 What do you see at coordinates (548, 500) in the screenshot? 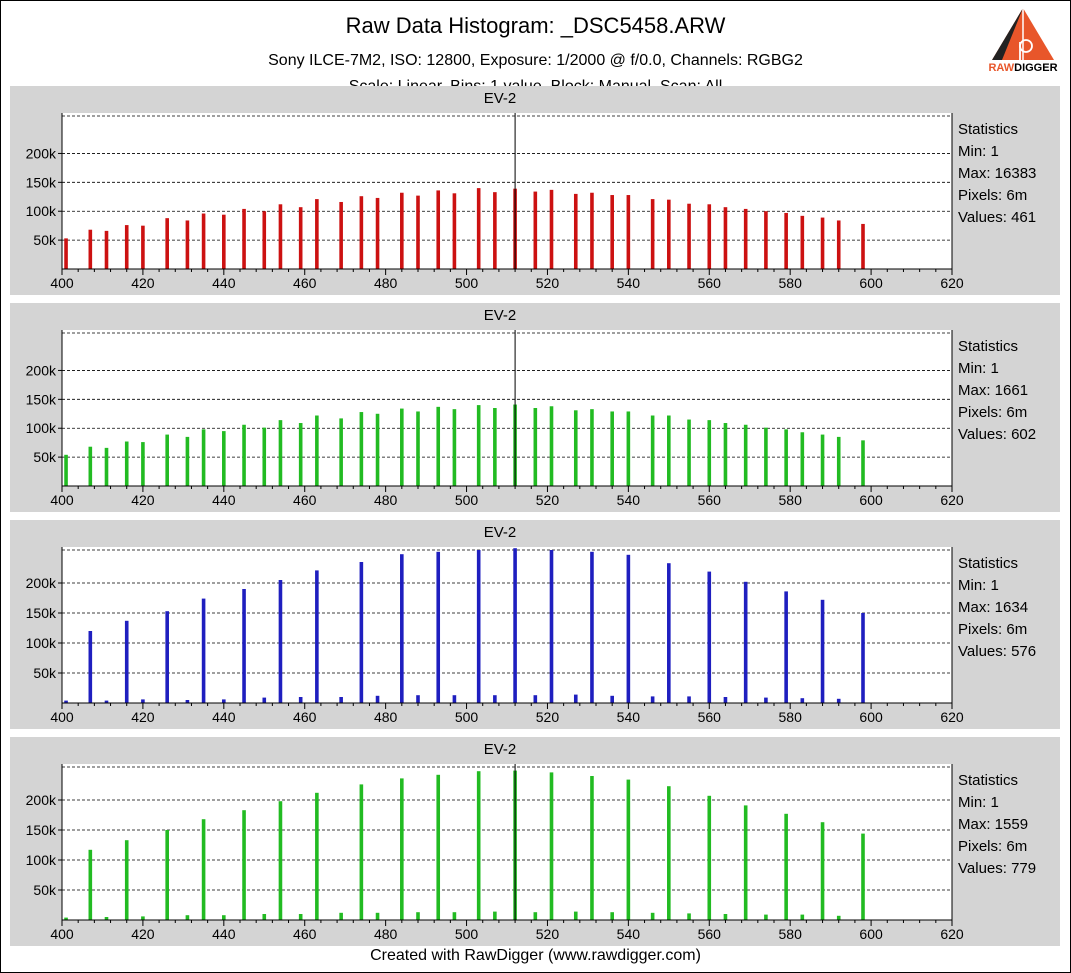
I see `x-tick-label: 520` at bounding box center [548, 500].